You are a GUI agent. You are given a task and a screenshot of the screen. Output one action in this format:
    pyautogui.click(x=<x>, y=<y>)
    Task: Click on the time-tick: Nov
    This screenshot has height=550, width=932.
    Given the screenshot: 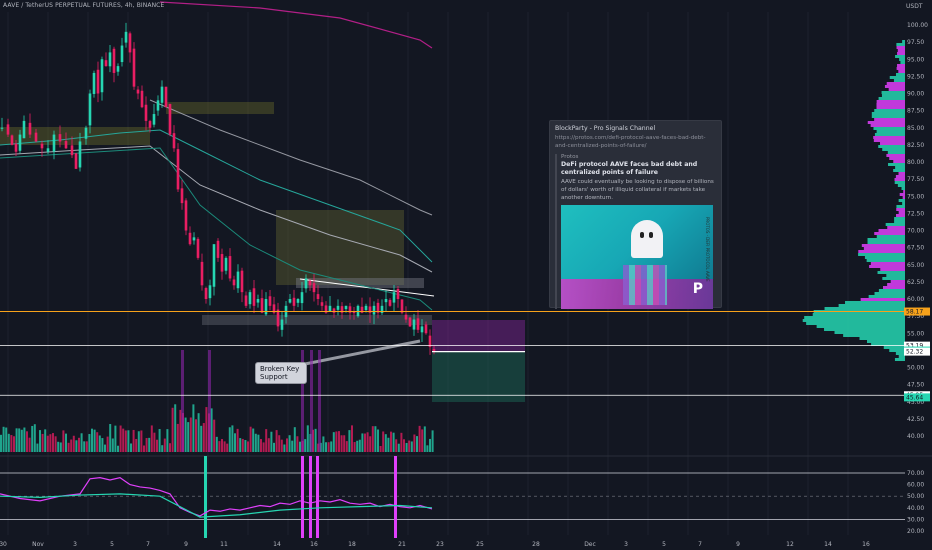 What is the action you would take?
    pyautogui.click(x=38, y=544)
    